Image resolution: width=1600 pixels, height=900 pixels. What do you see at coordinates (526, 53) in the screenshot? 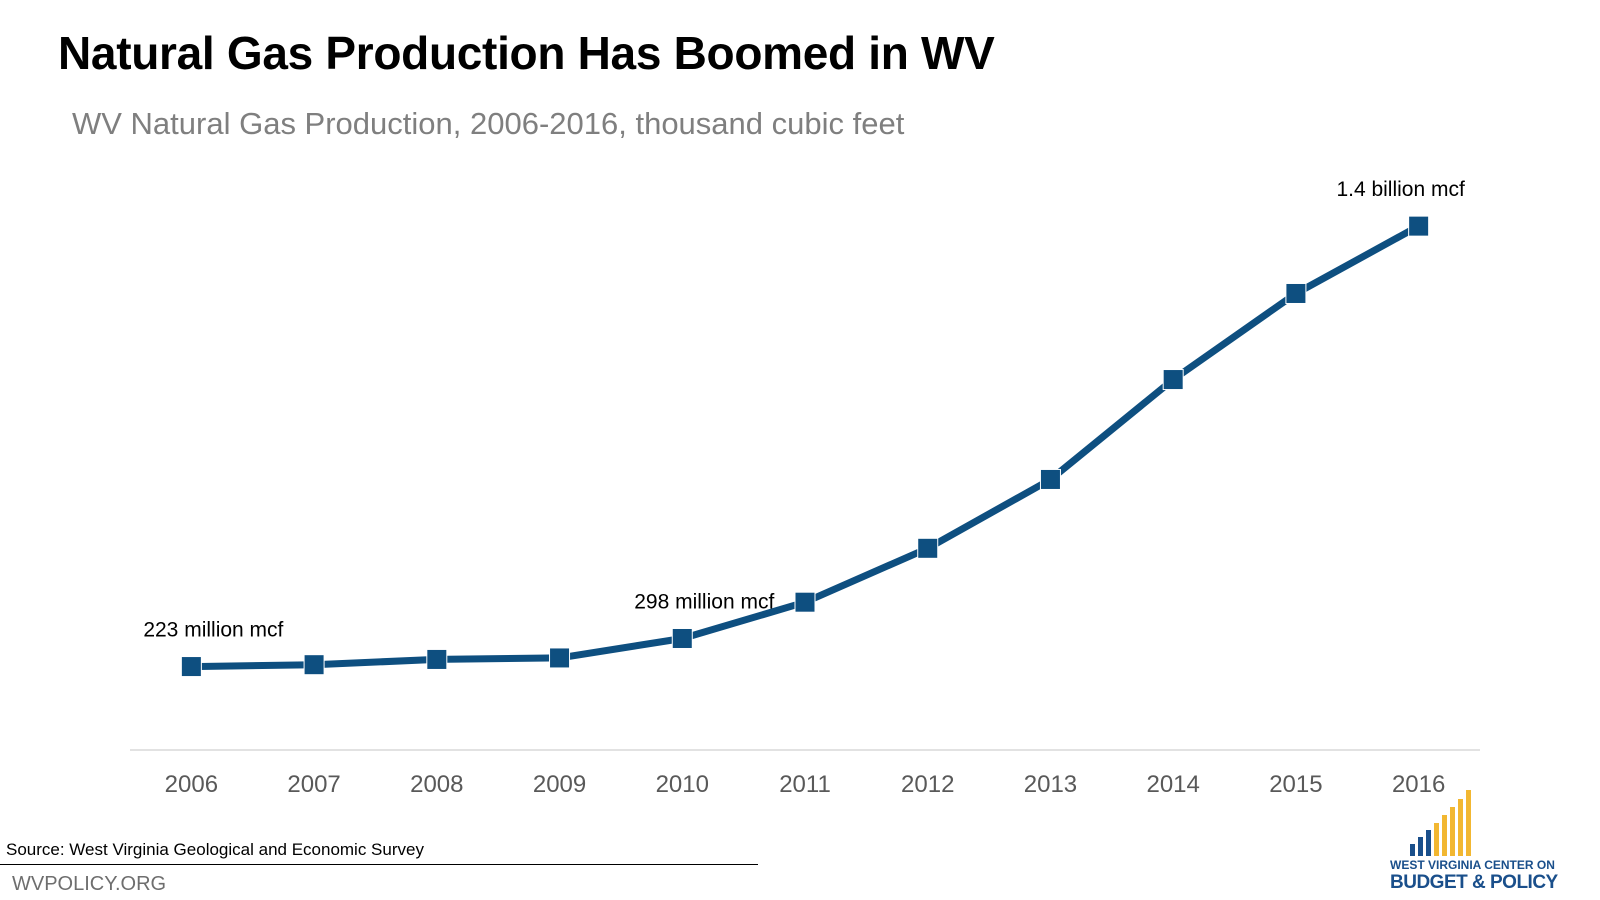
I see `chart-title: Natural Gas Production Has Boomed in WV` at bounding box center [526, 53].